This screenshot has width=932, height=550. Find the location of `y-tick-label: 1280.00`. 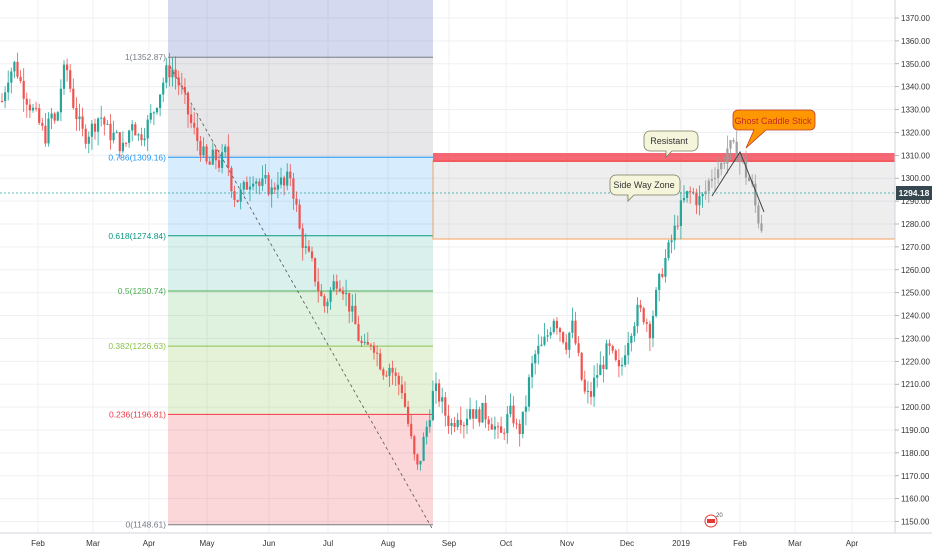

y-tick-label: 1280.00 is located at coordinates (915, 224).